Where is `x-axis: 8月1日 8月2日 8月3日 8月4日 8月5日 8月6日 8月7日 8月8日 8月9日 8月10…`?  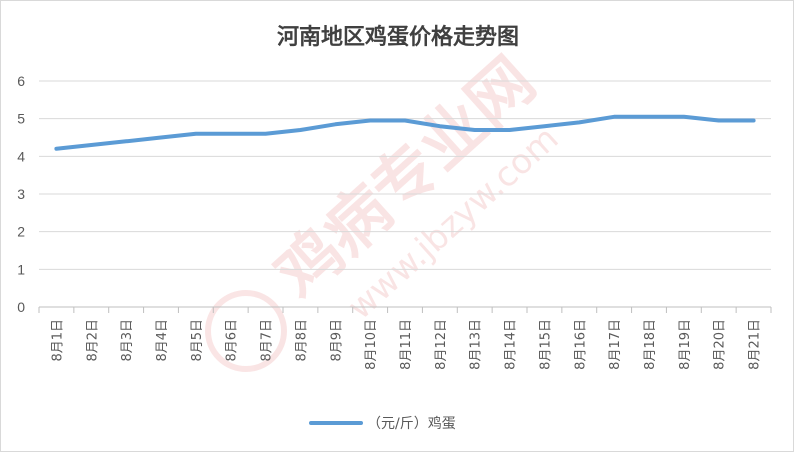 x-axis: 8月1日 8月2日 8月3日 8月4日 8月5日 8月6日 8月7日 8月8日 8月9日 8月10… is located at coordinates (405, 338).